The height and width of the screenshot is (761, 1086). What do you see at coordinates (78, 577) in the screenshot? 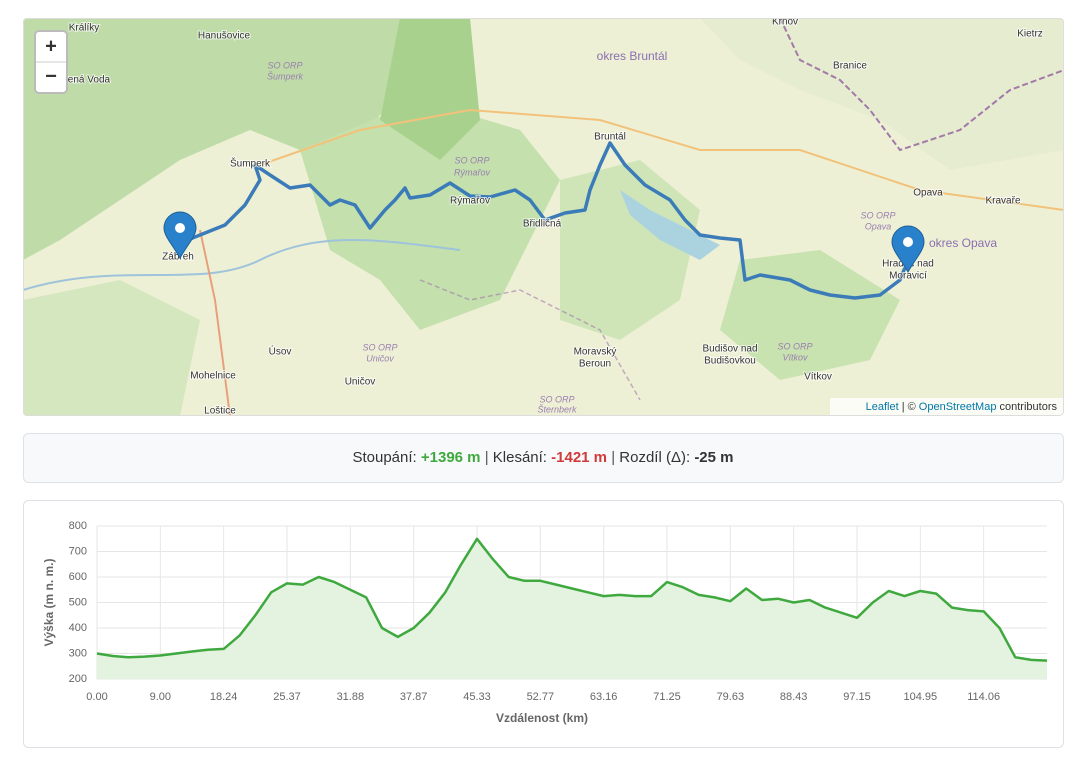
I see `y-tick-label: 600` at bounding box center [78, 577].